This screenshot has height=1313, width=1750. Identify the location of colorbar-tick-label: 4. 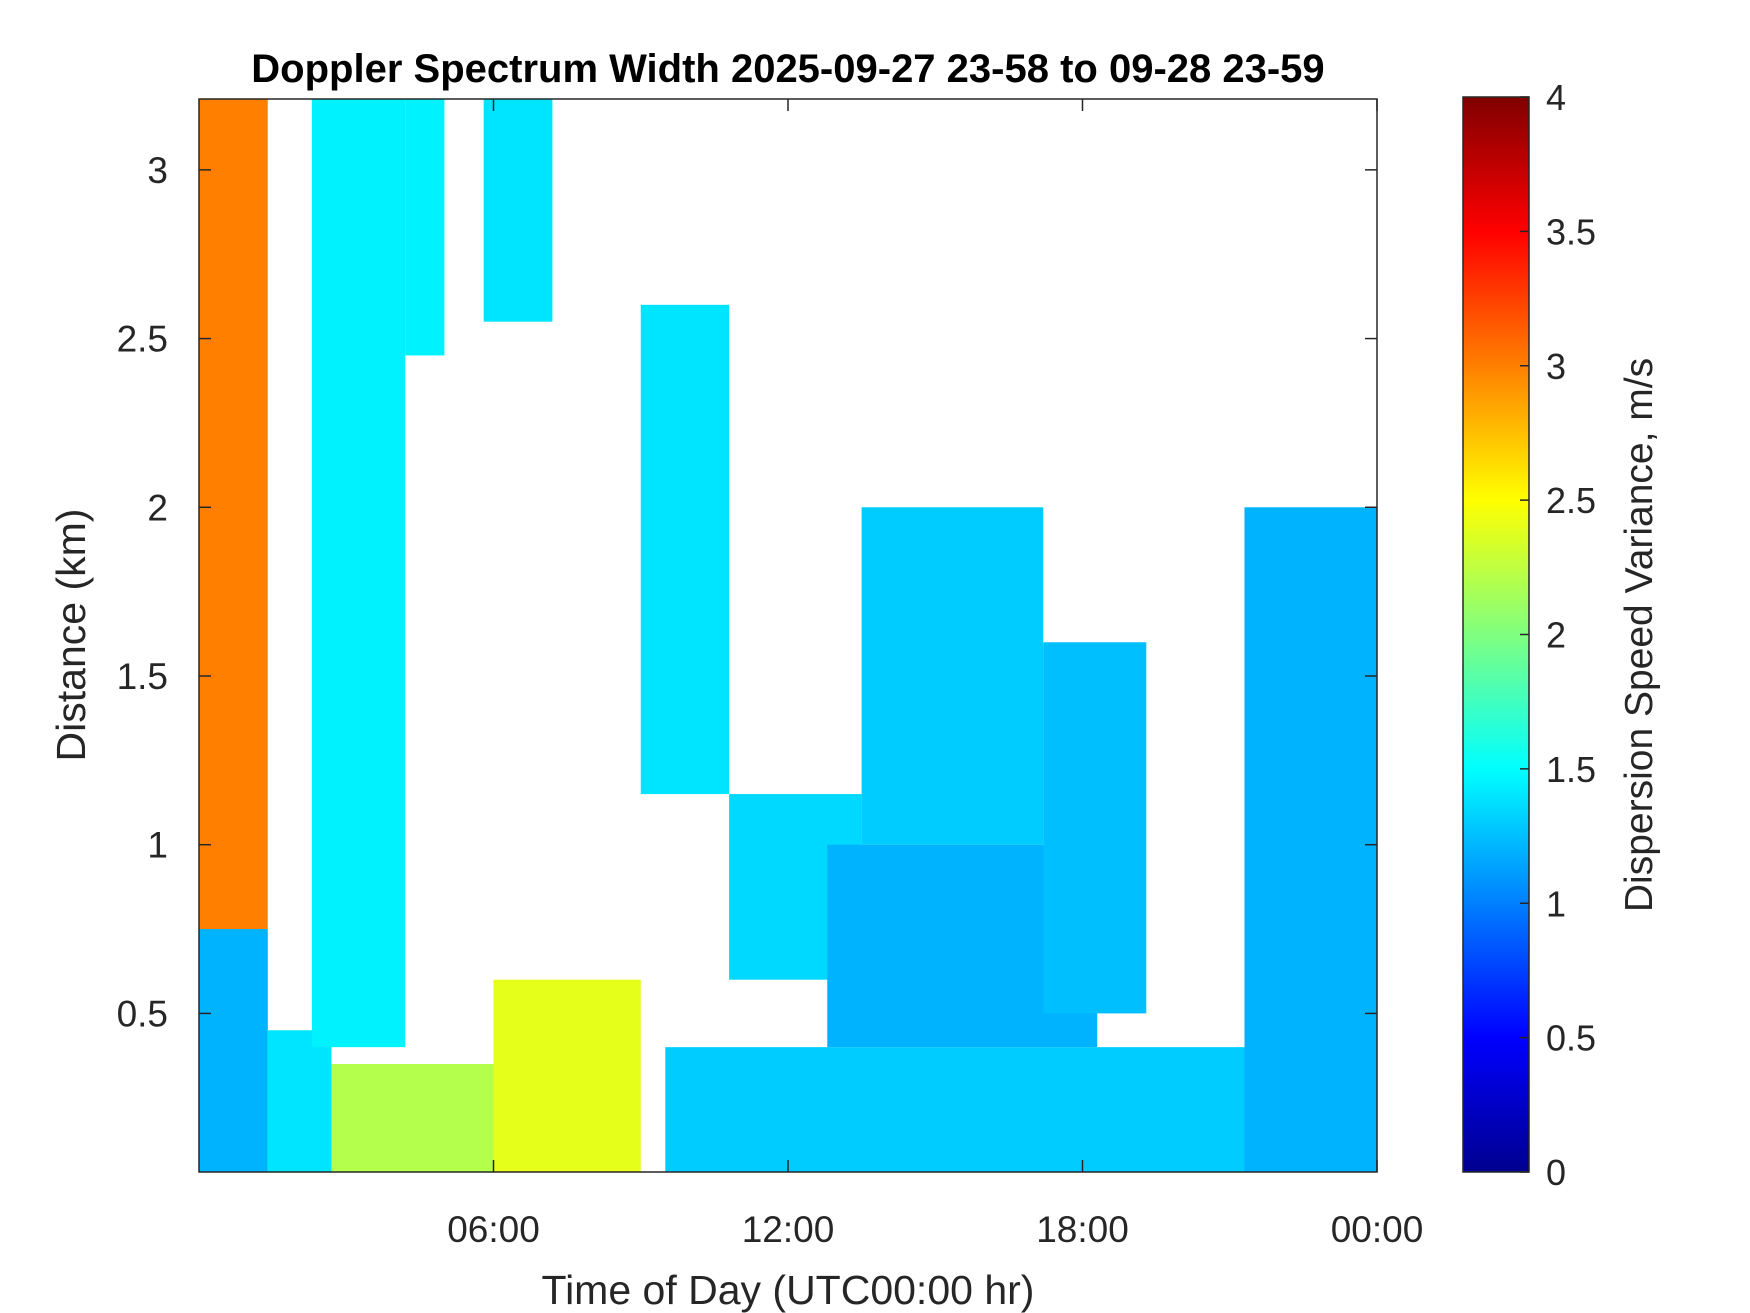
(1556, 97).